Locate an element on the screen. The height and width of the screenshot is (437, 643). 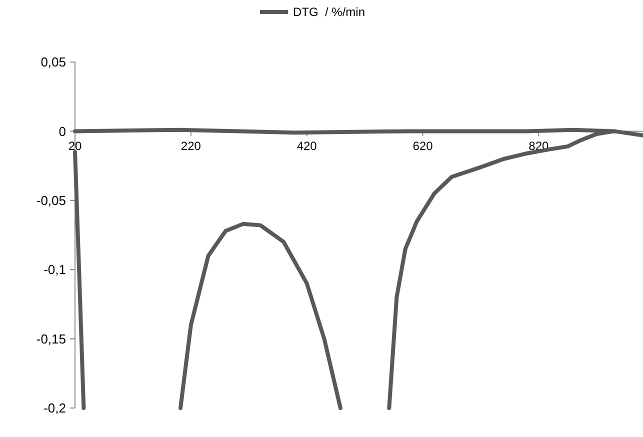
x-tick-label: 20 is located at coordinates (75, 146).